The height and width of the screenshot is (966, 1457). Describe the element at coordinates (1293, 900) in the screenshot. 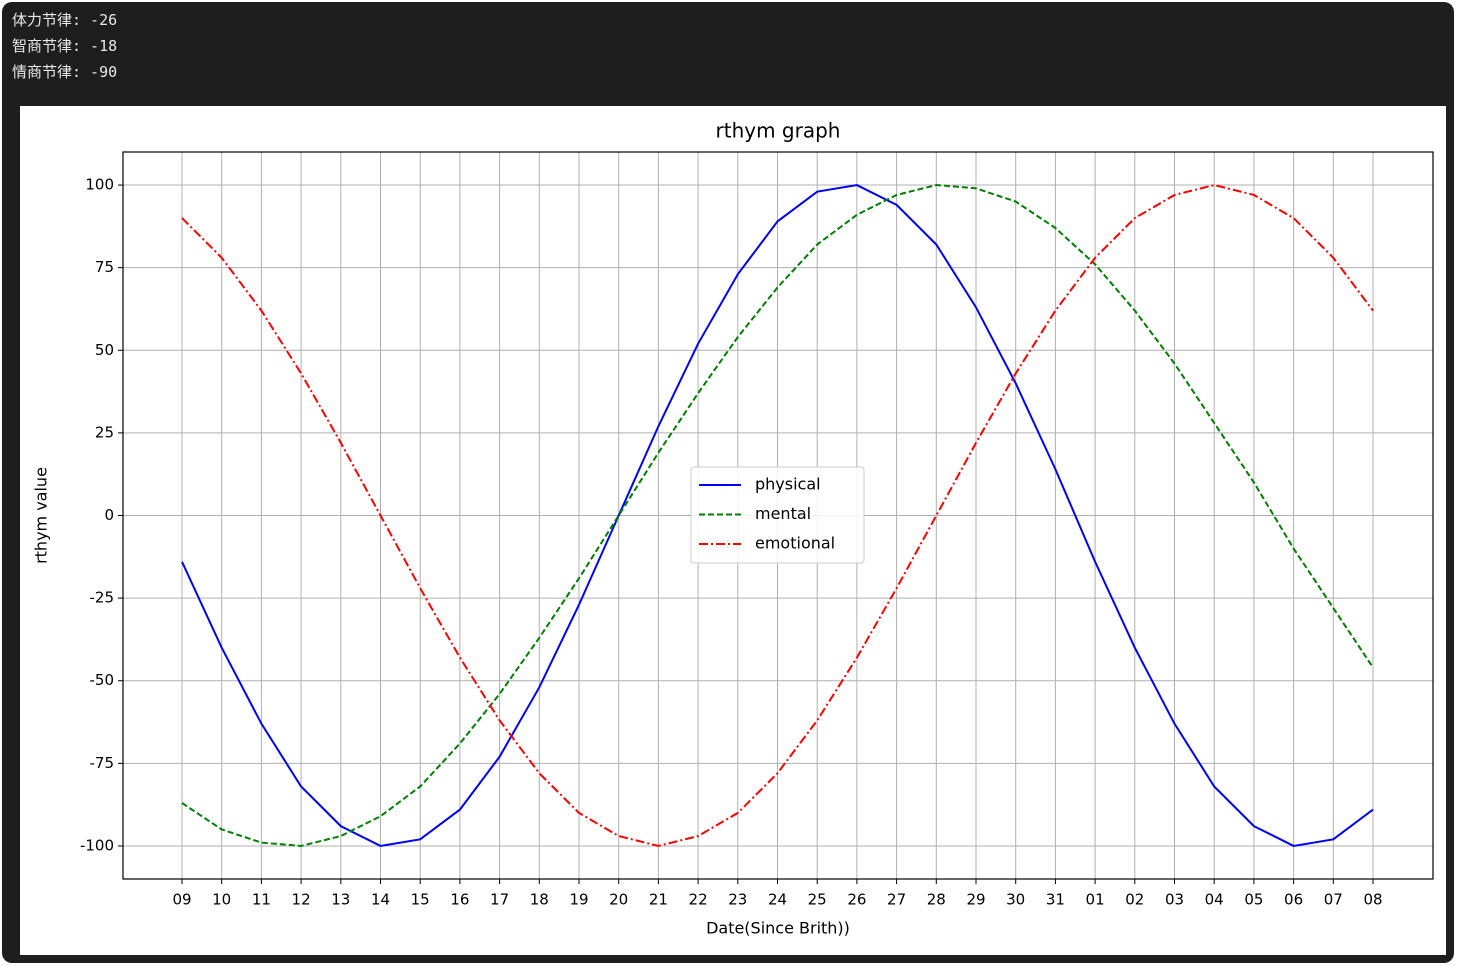

I see `x-tick-label: 06` at that location.